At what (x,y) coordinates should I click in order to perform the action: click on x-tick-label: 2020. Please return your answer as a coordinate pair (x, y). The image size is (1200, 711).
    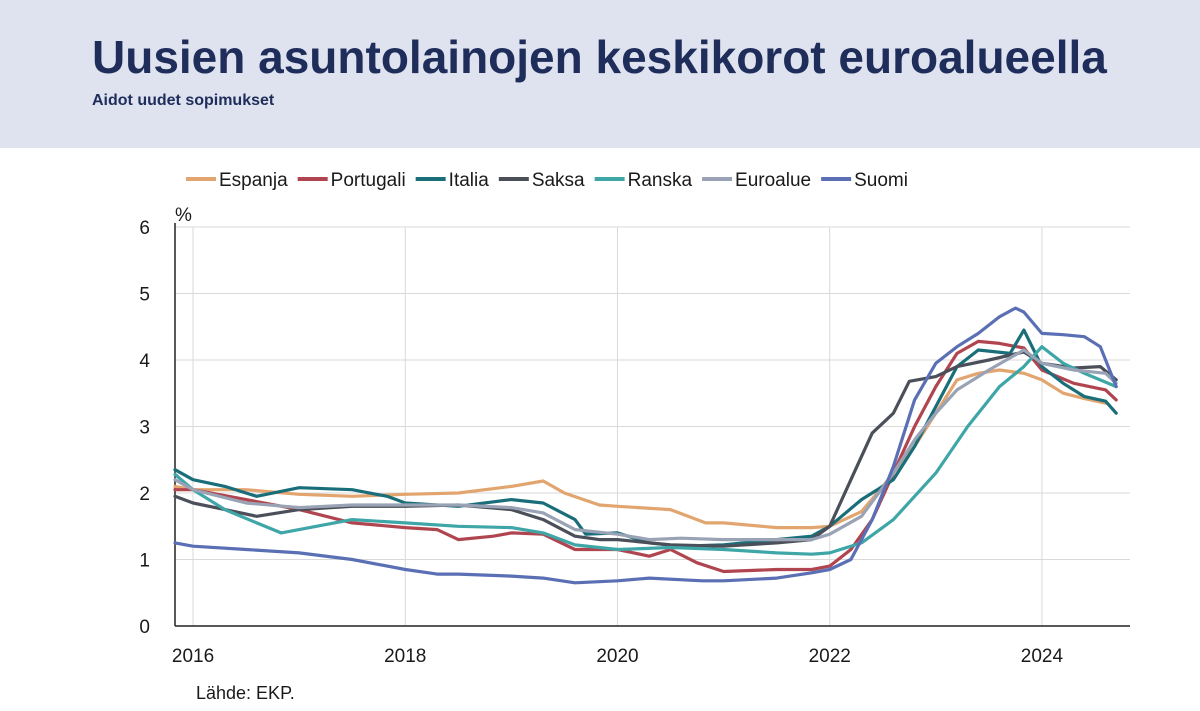
    Looking at the image, I should click on (617, 656).